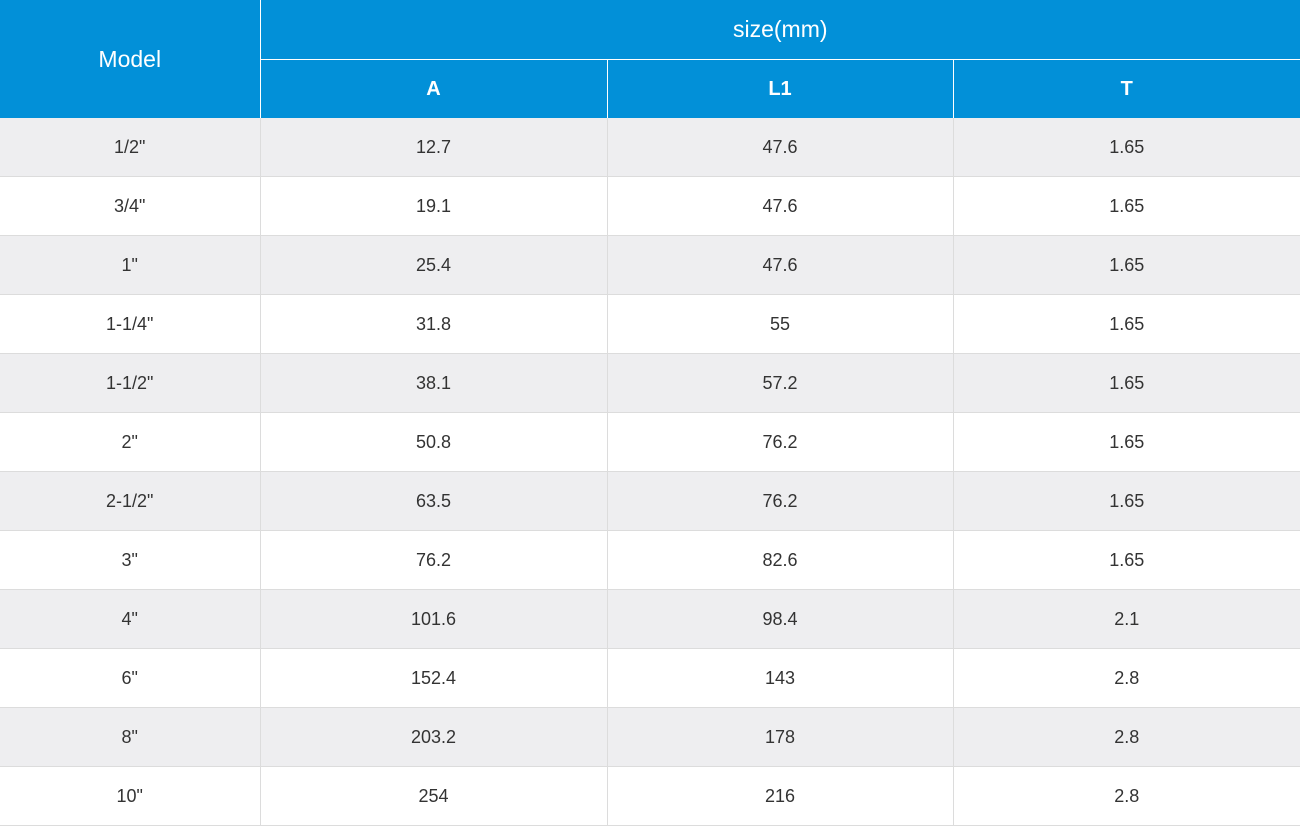 This screenshot has height=833, width=1300. What do you see at coordinates (434, 678) in the screenshot?
I see `cell-a: 152.4` at bounding box center [434, 678].